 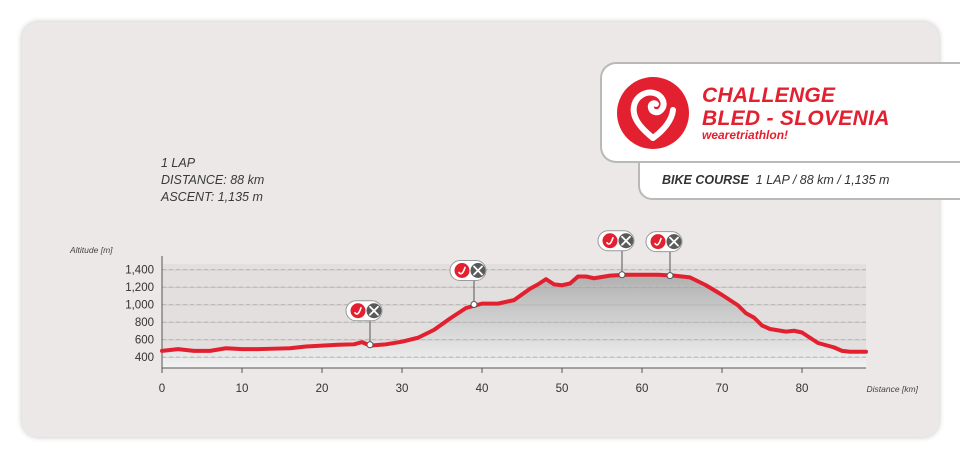 What do you see at coordinates (212, 197) in the screenshot?
I see `ascent-text: ASCENT: 1,135 m` at bounding box center [212, 197].